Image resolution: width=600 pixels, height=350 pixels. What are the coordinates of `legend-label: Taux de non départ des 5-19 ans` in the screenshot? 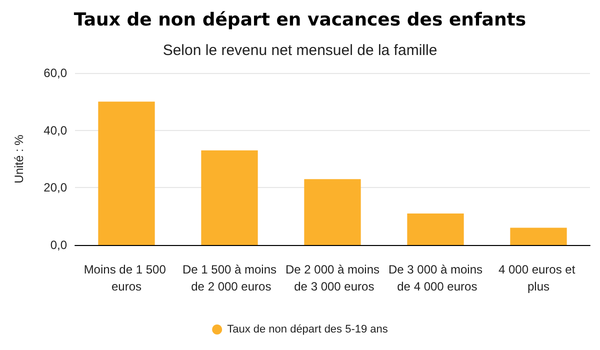 It's located at (307, 330).